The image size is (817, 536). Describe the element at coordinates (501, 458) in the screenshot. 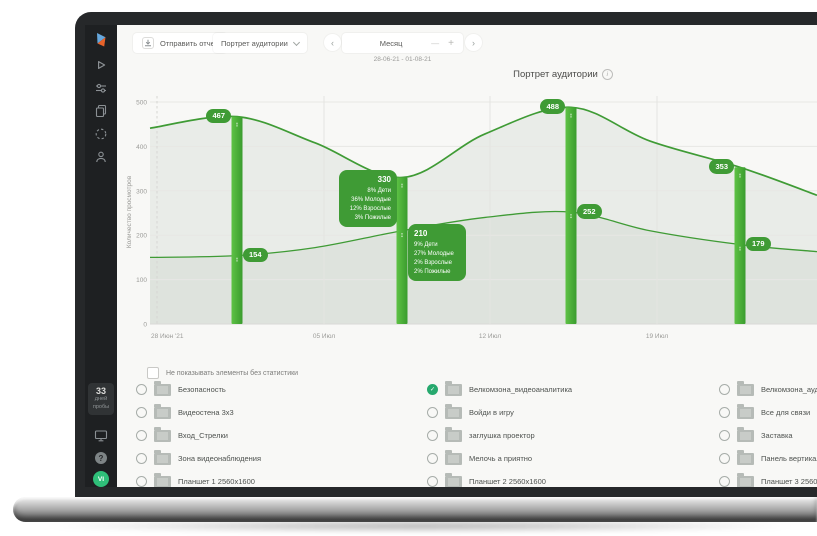

I see `item-label: Мелочь а приятно` at that location.